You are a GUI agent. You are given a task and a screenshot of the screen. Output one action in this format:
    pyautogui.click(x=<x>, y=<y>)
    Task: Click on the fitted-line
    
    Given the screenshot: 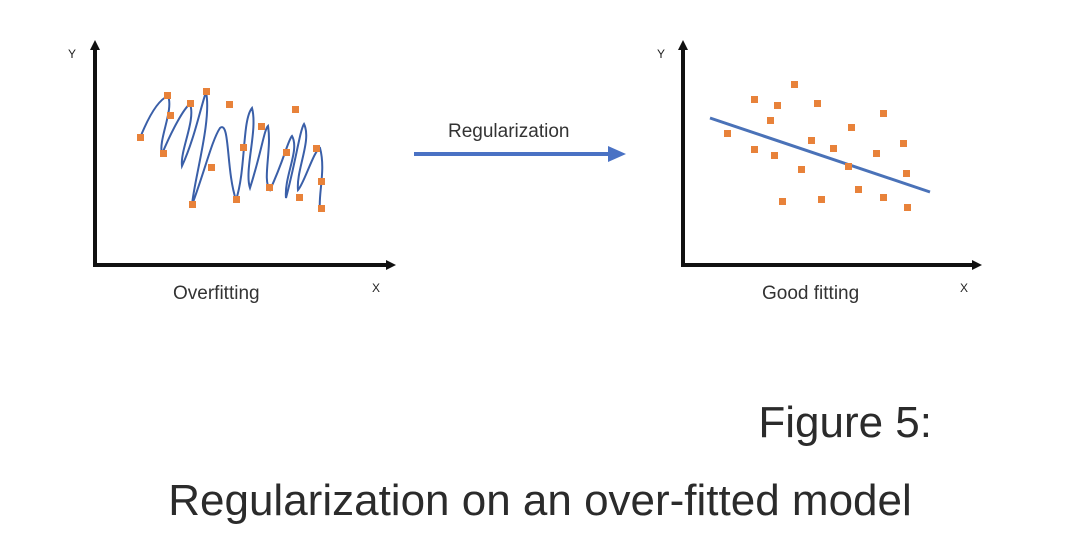 What is the action you would take?
    pyautogui.click(x=820, y=155)
    